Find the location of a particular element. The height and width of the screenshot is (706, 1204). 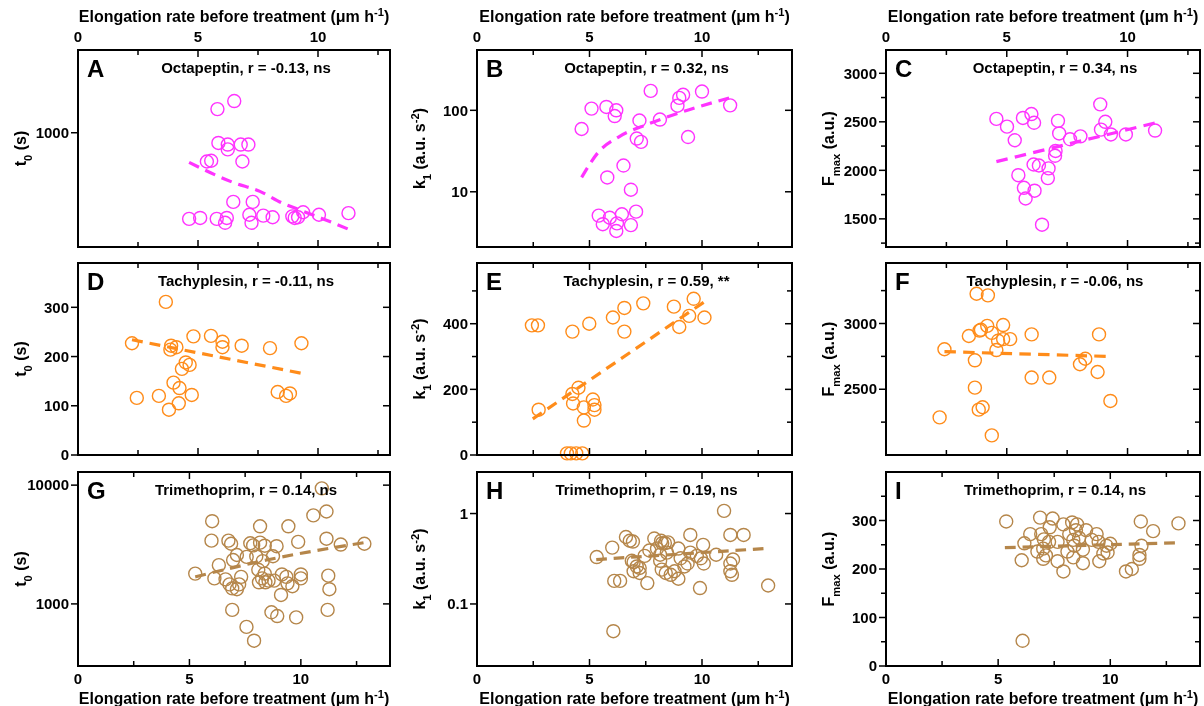

y-tick-label: 2000 is located at coordinates (860, 170).